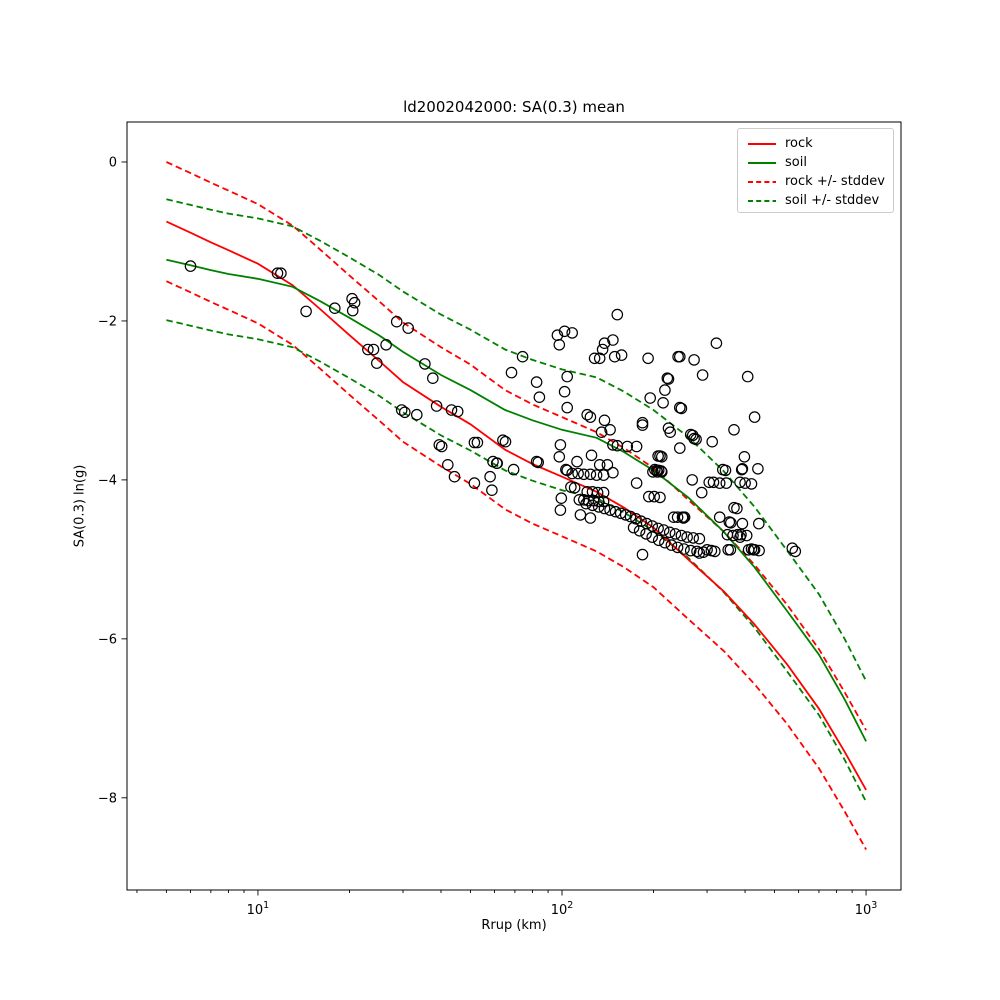 Image resolution: width=1000 pixels, height=1000 pixels. Describe the element at coordinates (815, 170) in the screenshot. I see `legend: rock soil rock +/- stddev soil +/- stddev` at that location.